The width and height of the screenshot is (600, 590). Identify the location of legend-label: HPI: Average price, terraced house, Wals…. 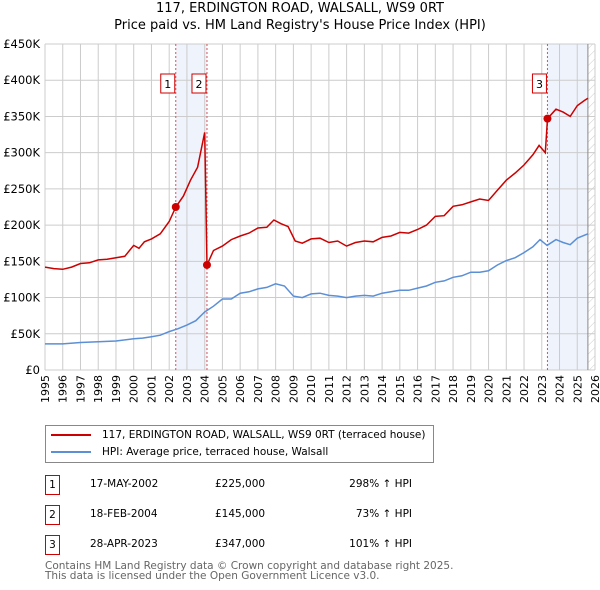
(215, 452).